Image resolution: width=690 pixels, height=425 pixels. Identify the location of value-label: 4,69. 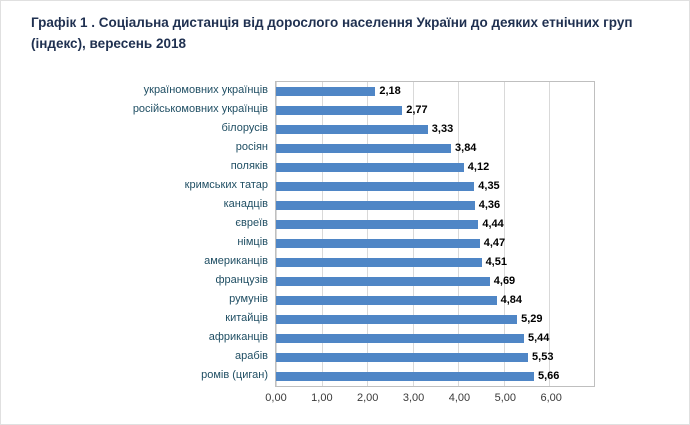
(504, 280).